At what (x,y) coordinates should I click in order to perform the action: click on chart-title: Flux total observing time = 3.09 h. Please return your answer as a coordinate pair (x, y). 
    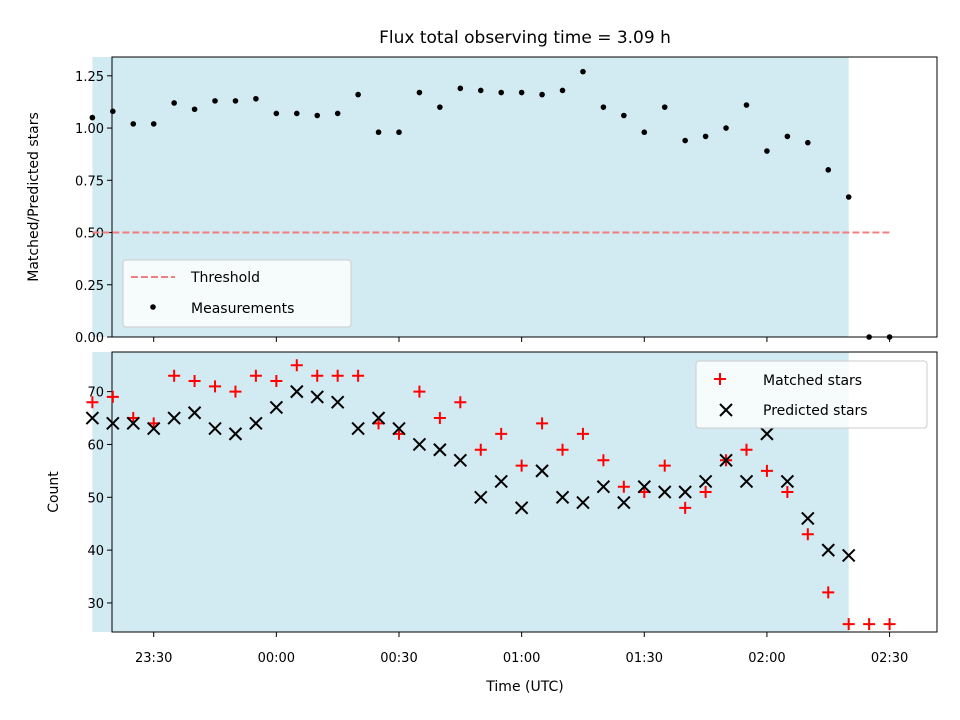
    Looking at the image, I should click on (525, 38).